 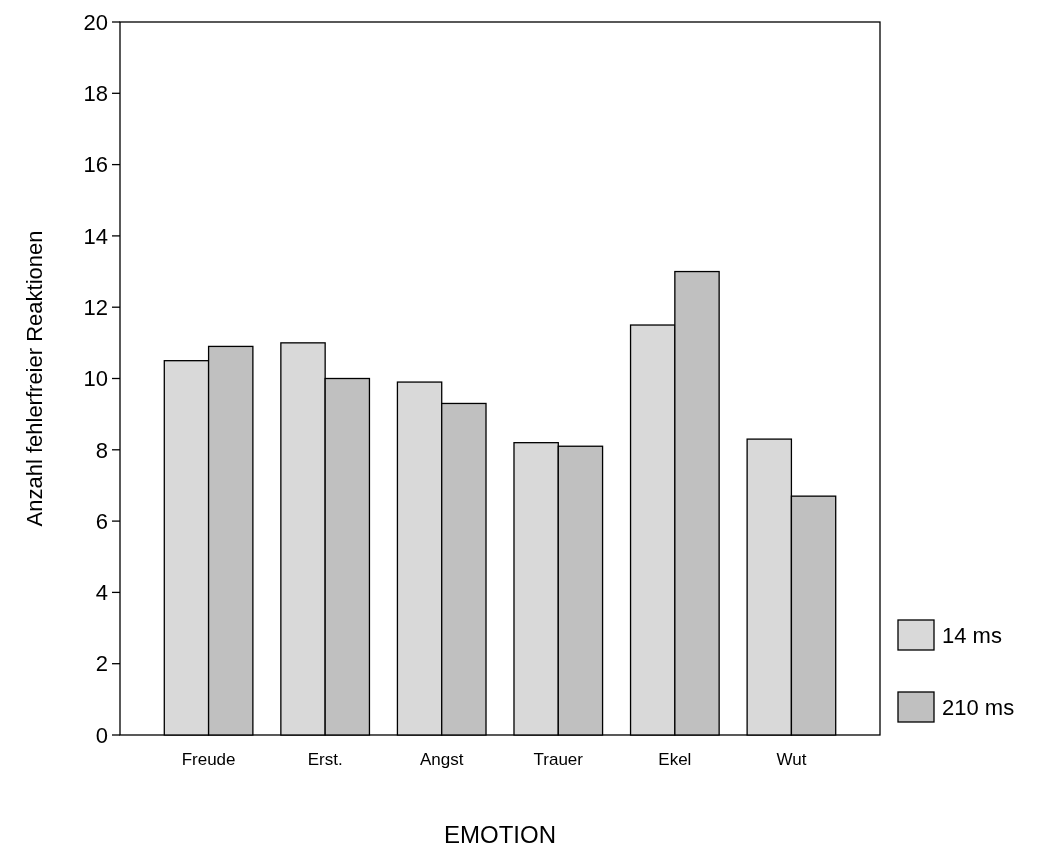 I want to click on y-tick-label: 2, so click(x=101, y=664).